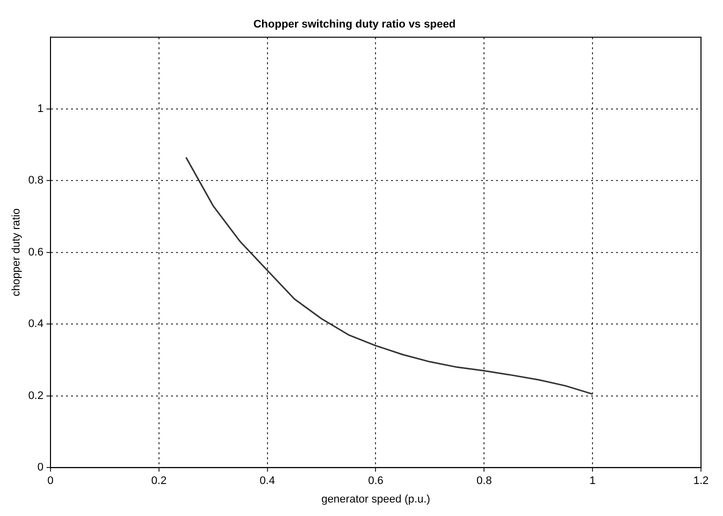 This screenshot has width=723, height=516. What do you see at coordinates (484, 481) in the screenshot?
I see `x-tick-label: 0.8` at bounding box center [484, 481].